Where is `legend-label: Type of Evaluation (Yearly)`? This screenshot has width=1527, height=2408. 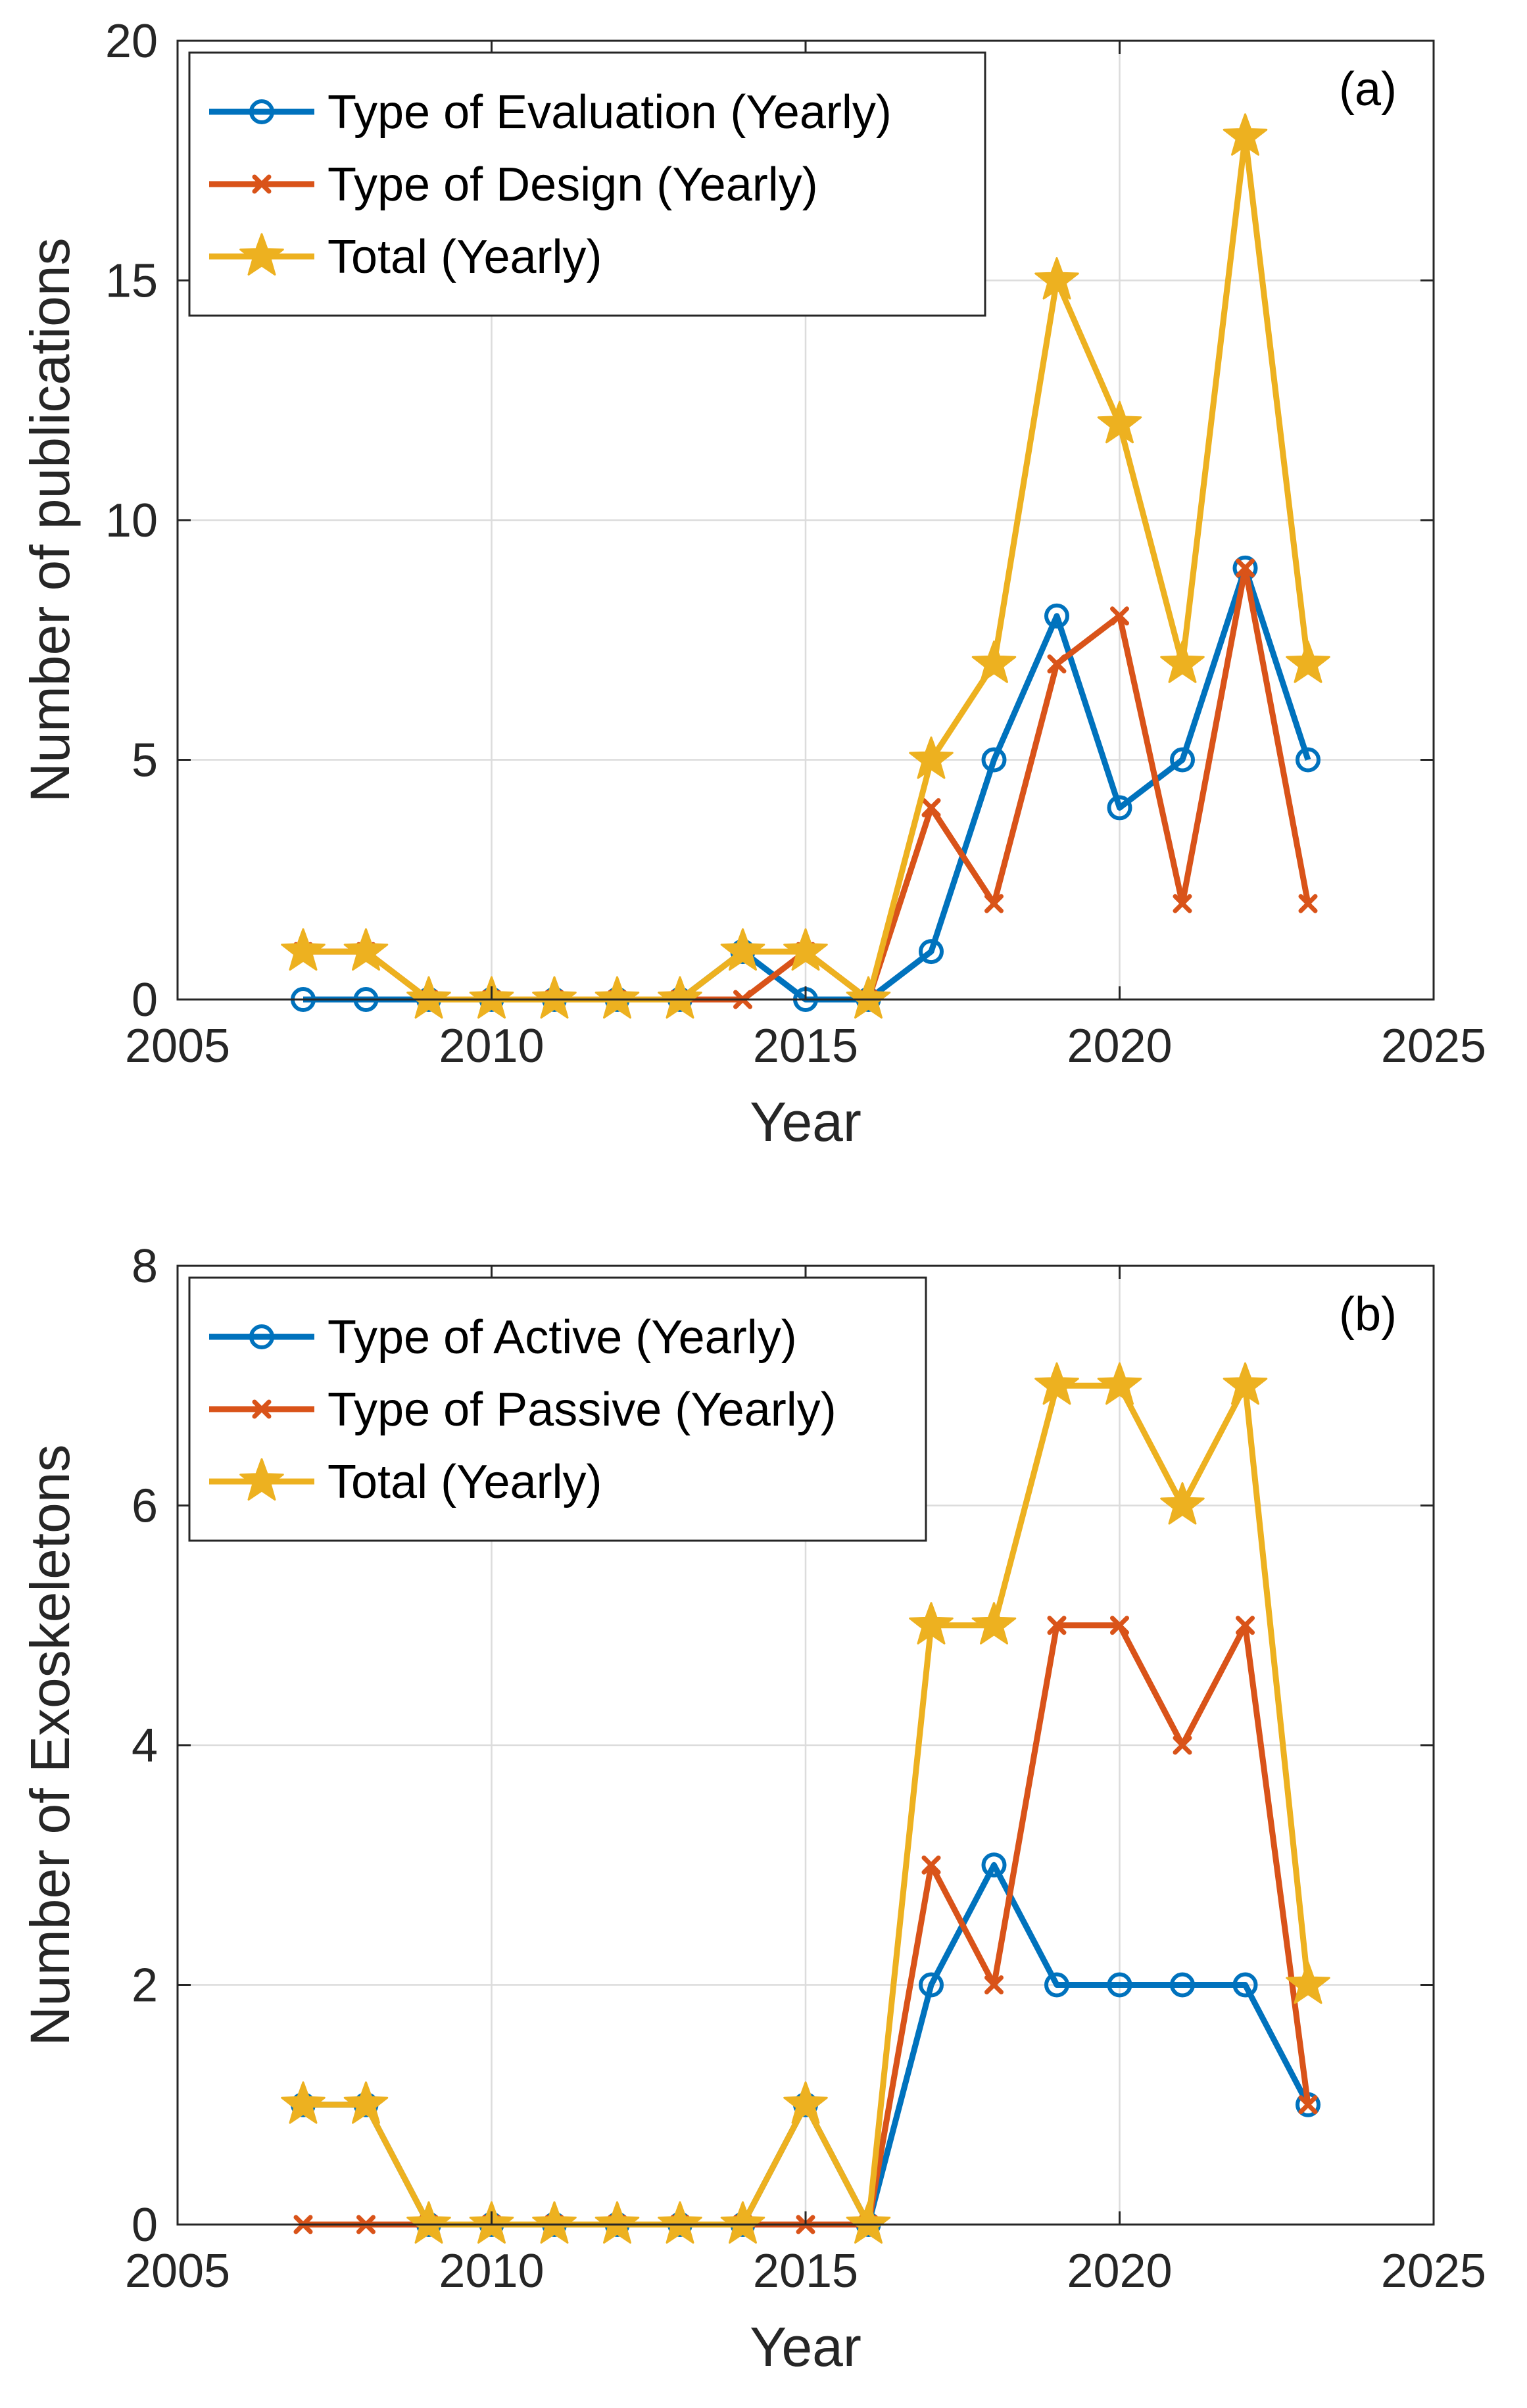
legend-label: Type of Evaluation (Yearly) is located at coordinates (609, 112).